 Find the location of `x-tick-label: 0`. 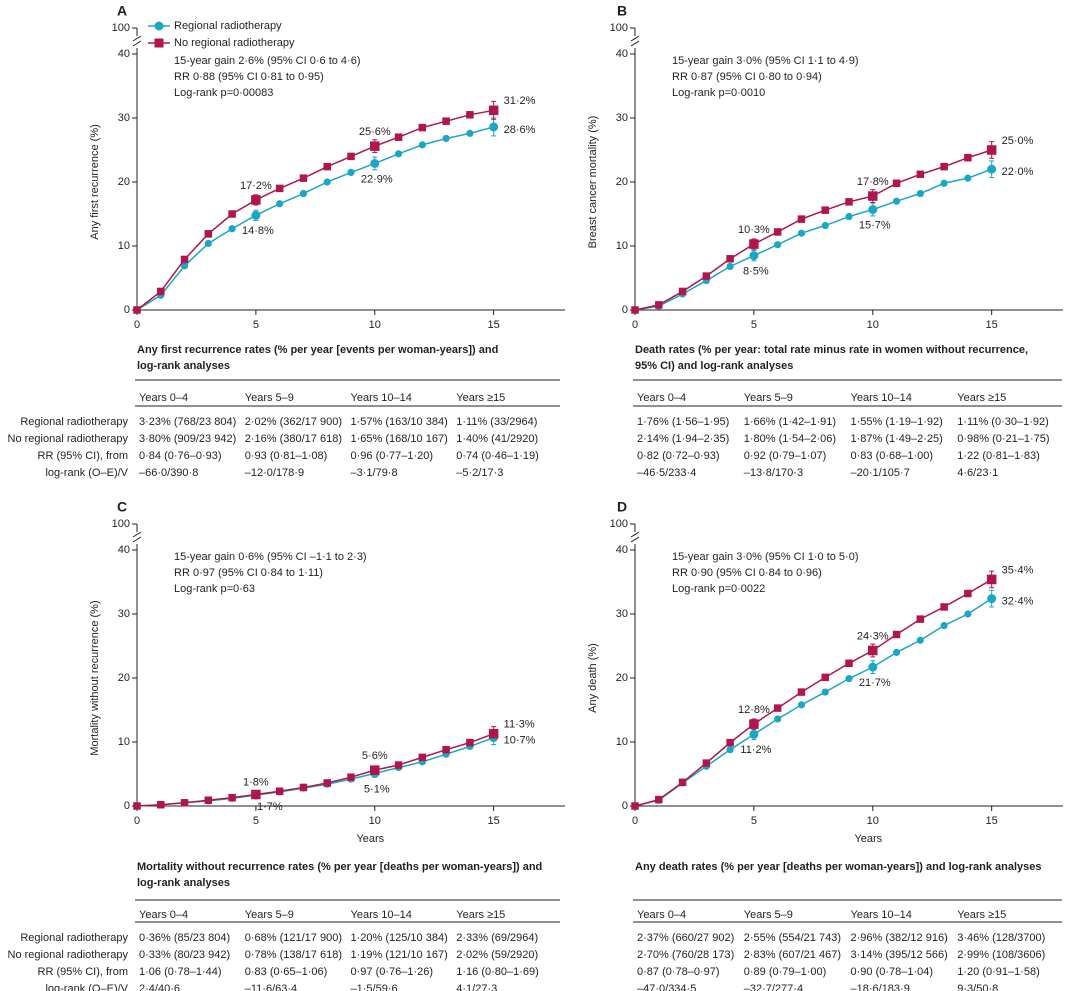

x-tick-label: 0 is located at coordinates (137, 821).